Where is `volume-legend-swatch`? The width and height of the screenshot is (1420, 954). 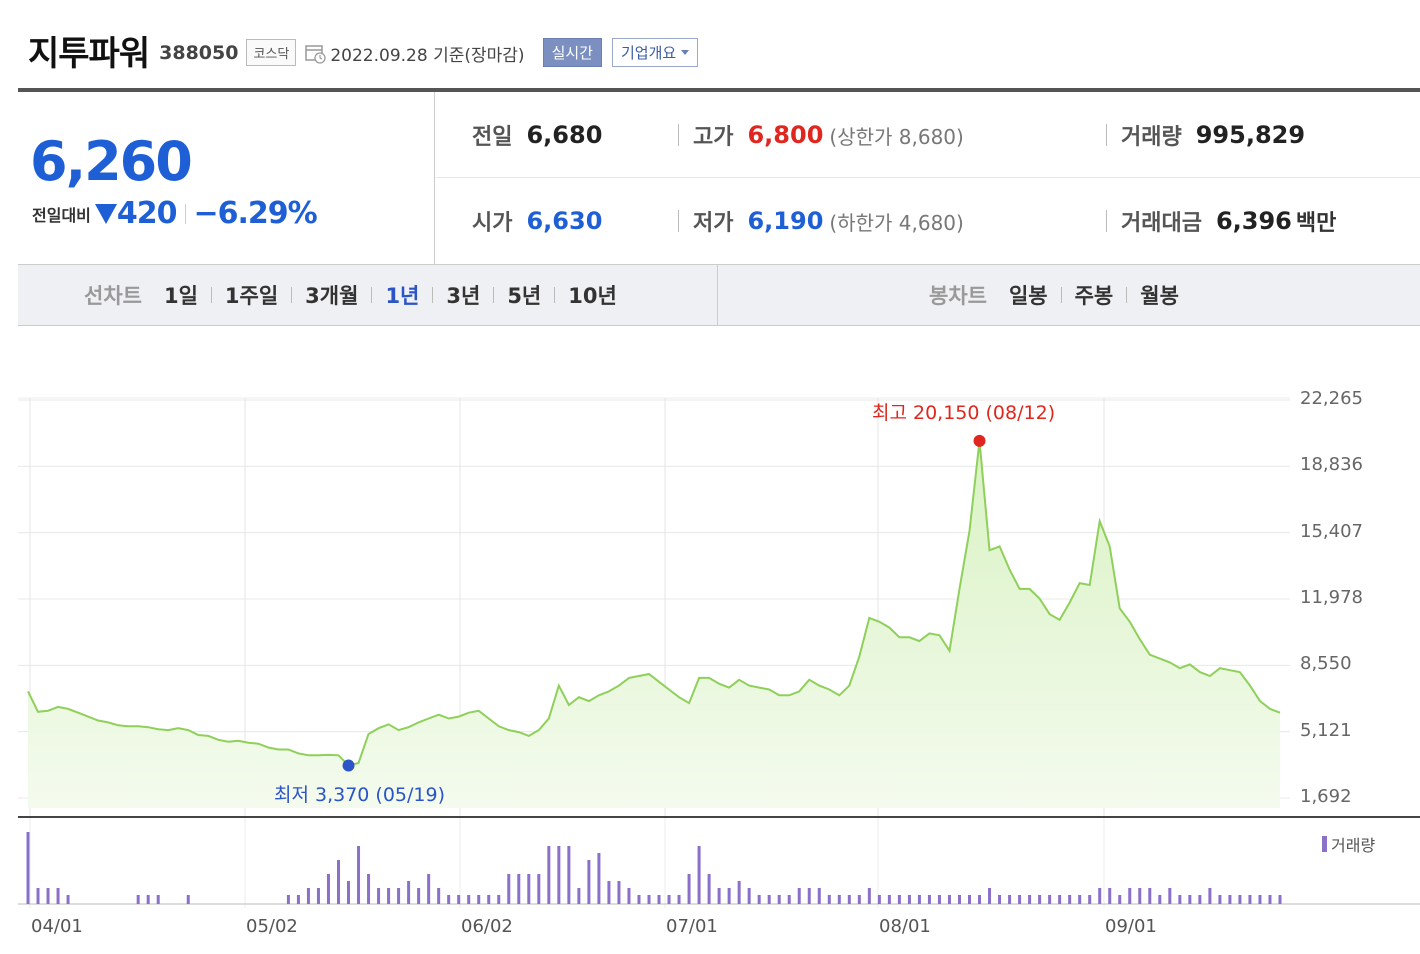
volume-legend-swatch is located at coordinates (1324, 844).